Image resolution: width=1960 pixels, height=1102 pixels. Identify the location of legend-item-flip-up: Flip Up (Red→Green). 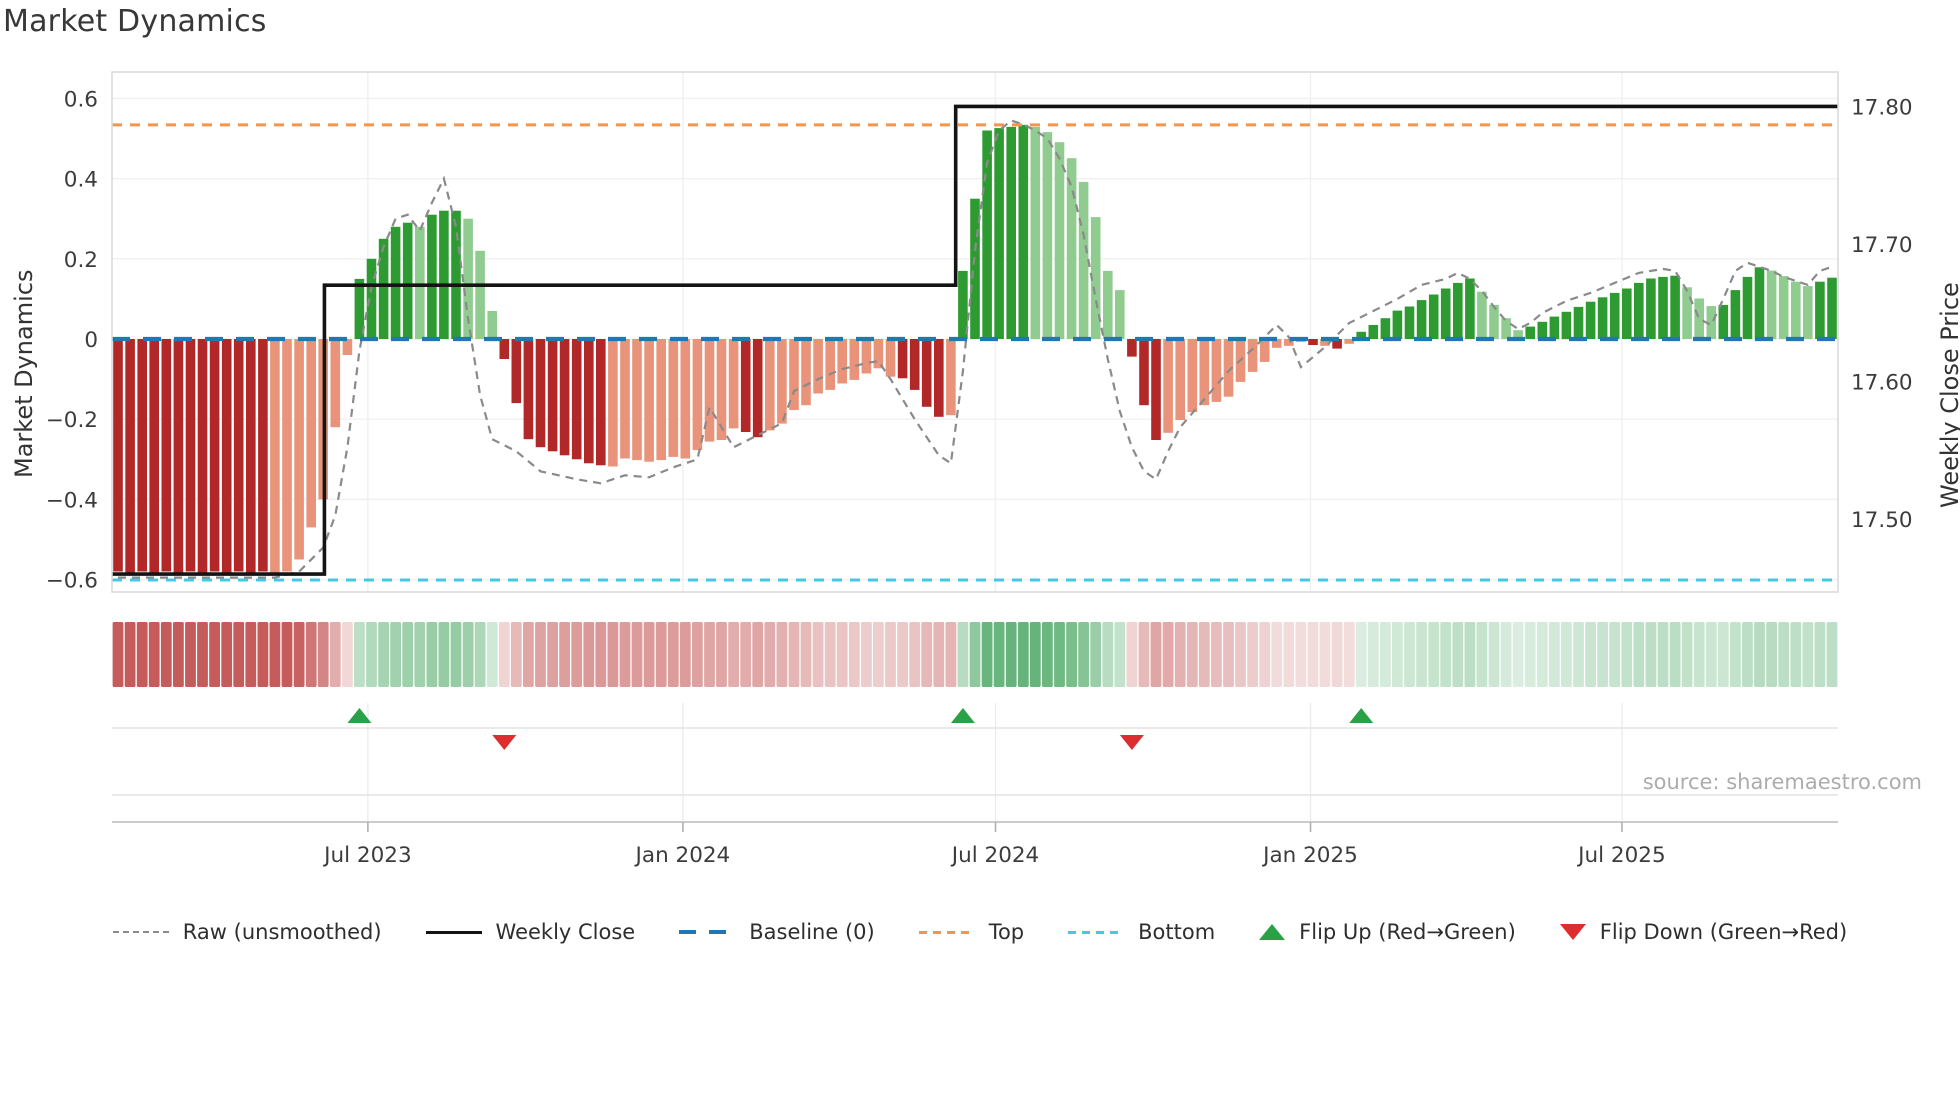
(1387, 932).